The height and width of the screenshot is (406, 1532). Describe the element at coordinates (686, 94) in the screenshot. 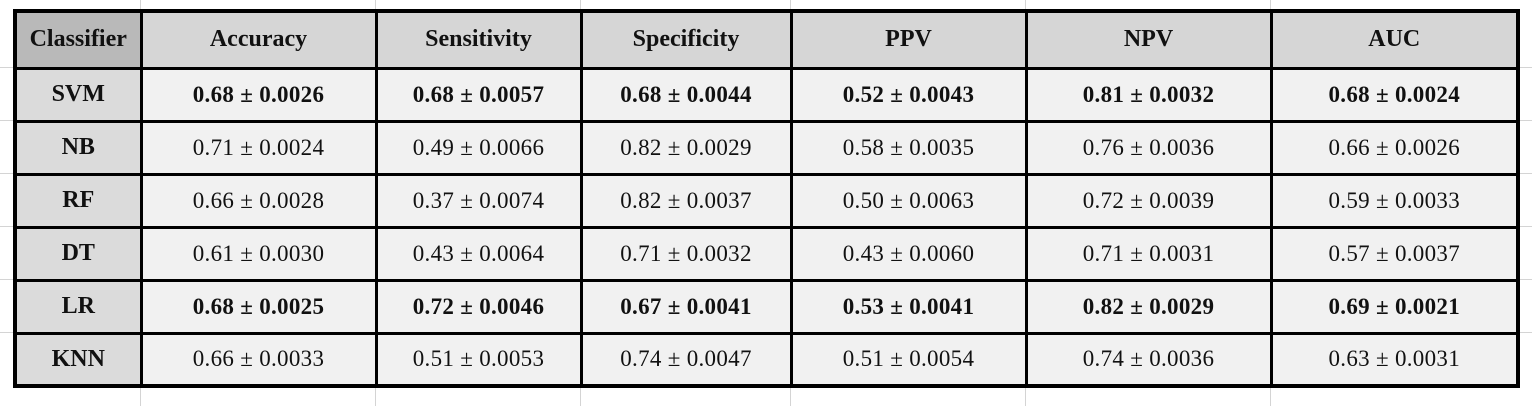

I see `cell-svm-specificity: 0.68 ± 0.0044` at that location.